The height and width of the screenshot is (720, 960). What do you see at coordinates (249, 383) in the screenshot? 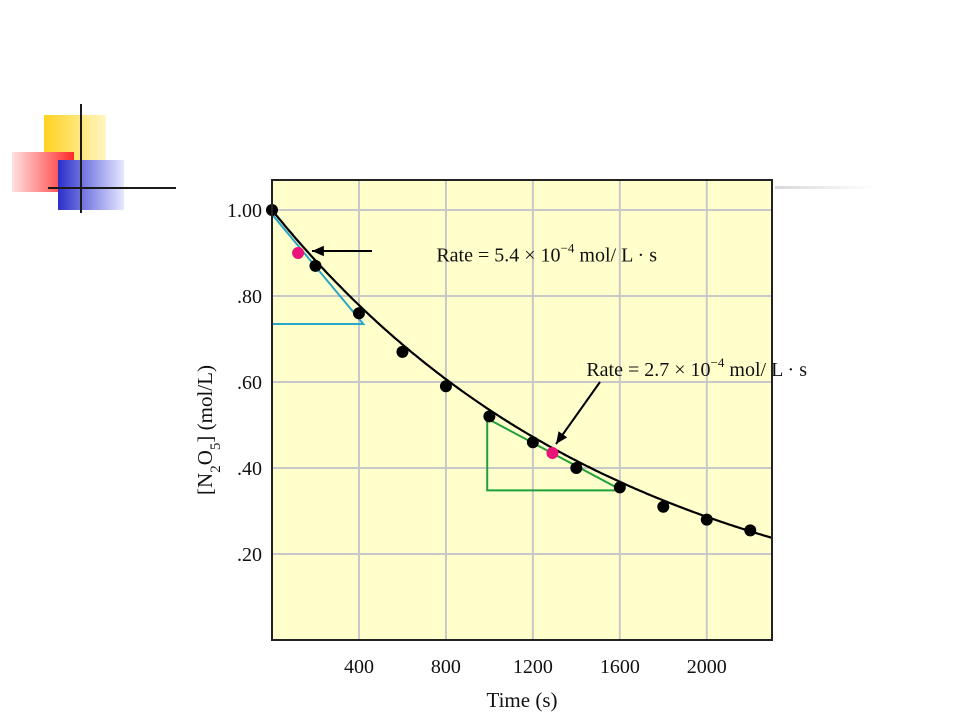
I see `y-tick-2: .60` at bounding box center [249, 383].